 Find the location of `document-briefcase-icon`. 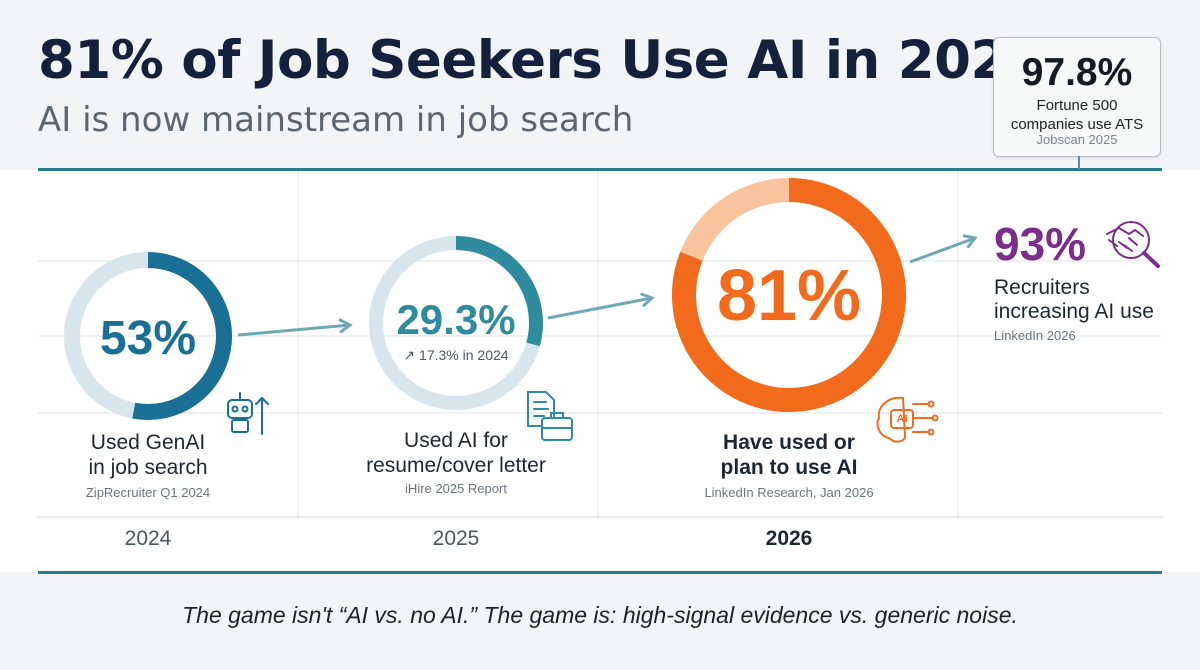

document-briefcase-icon is located at coordinates (550, 416).